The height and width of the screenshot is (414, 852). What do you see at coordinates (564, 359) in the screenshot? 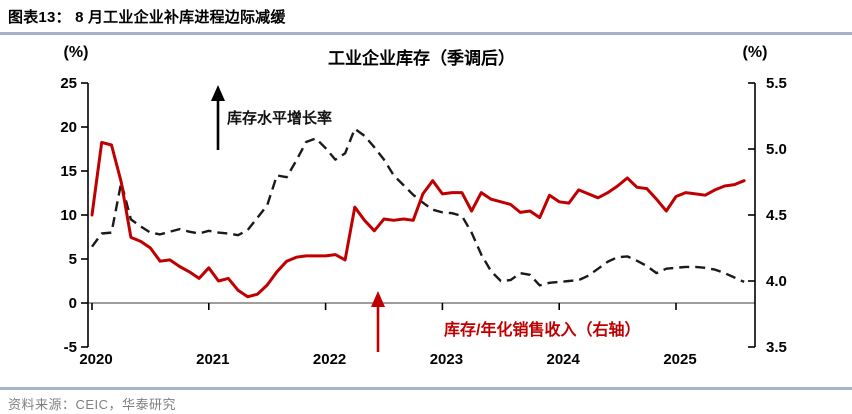
I see `x-axis-tick-label: 2024` at bounding box center [564, 359].